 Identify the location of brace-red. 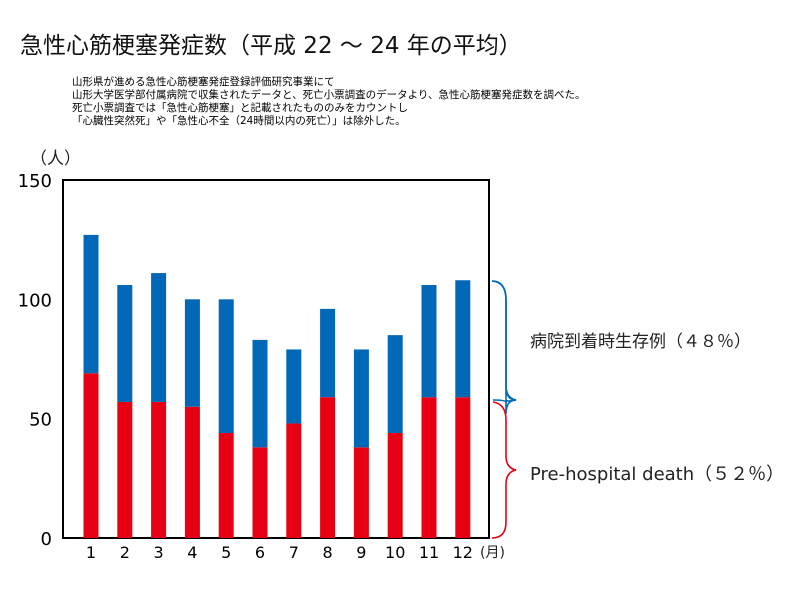
(504, 470).